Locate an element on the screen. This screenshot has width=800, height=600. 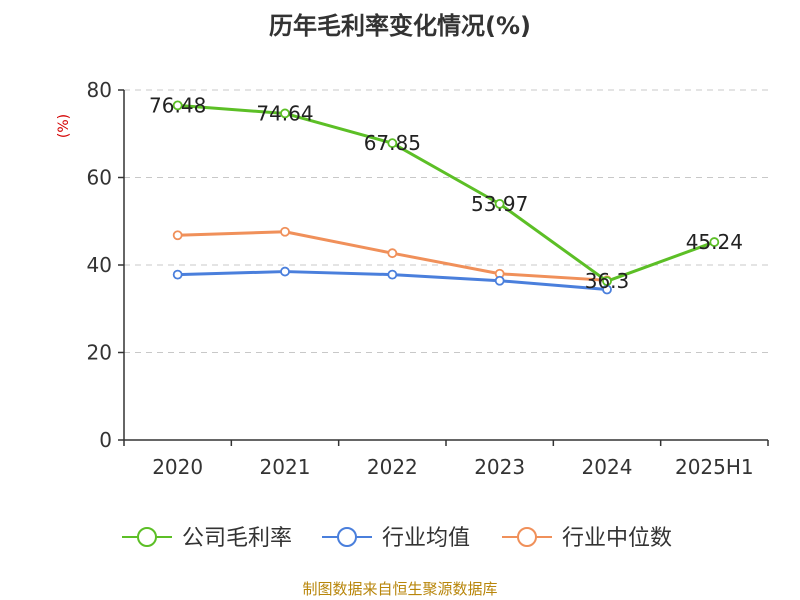
x-tick-label: 2025H1 is located at coordinates (714, 467).